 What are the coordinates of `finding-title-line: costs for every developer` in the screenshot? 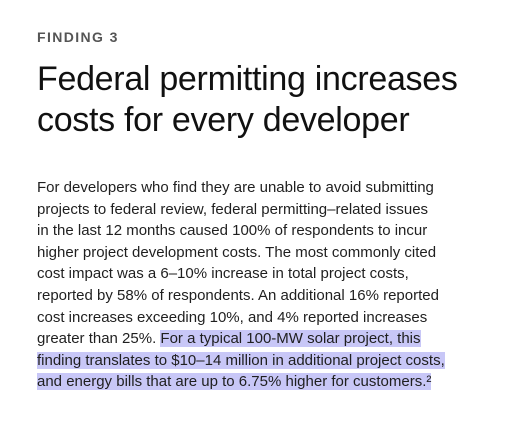 It's located at (223, 120).